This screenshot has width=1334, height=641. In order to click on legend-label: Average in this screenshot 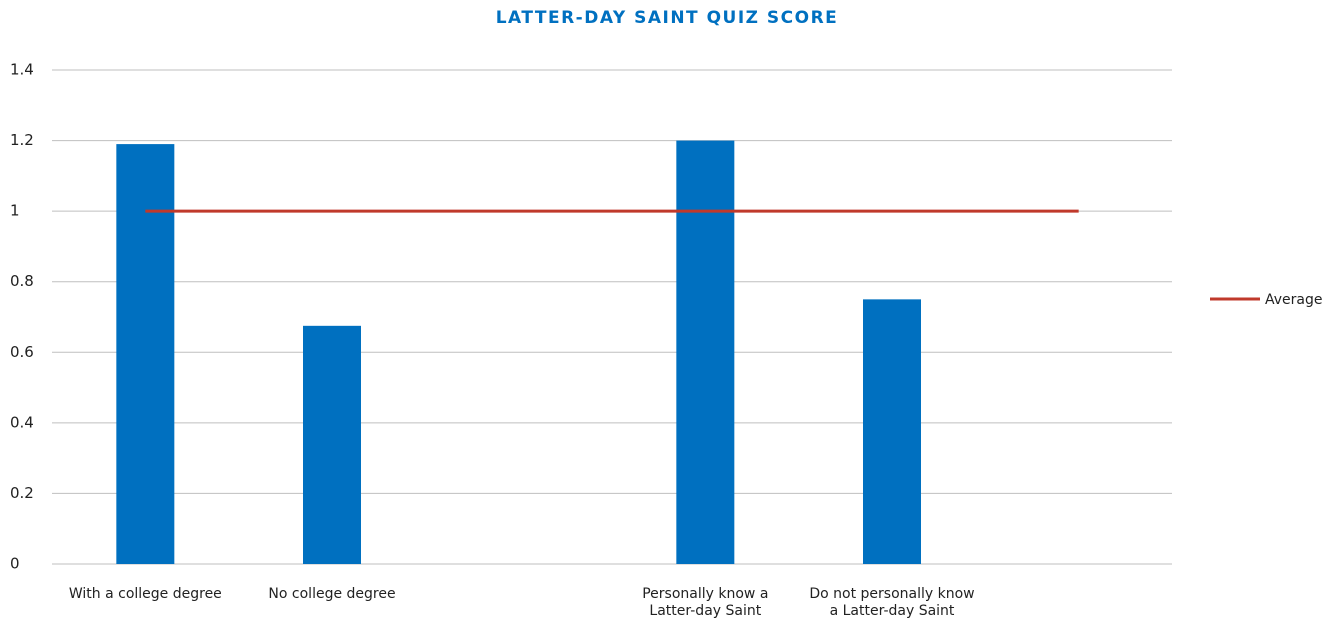, I will do `click(1294, 300)`.